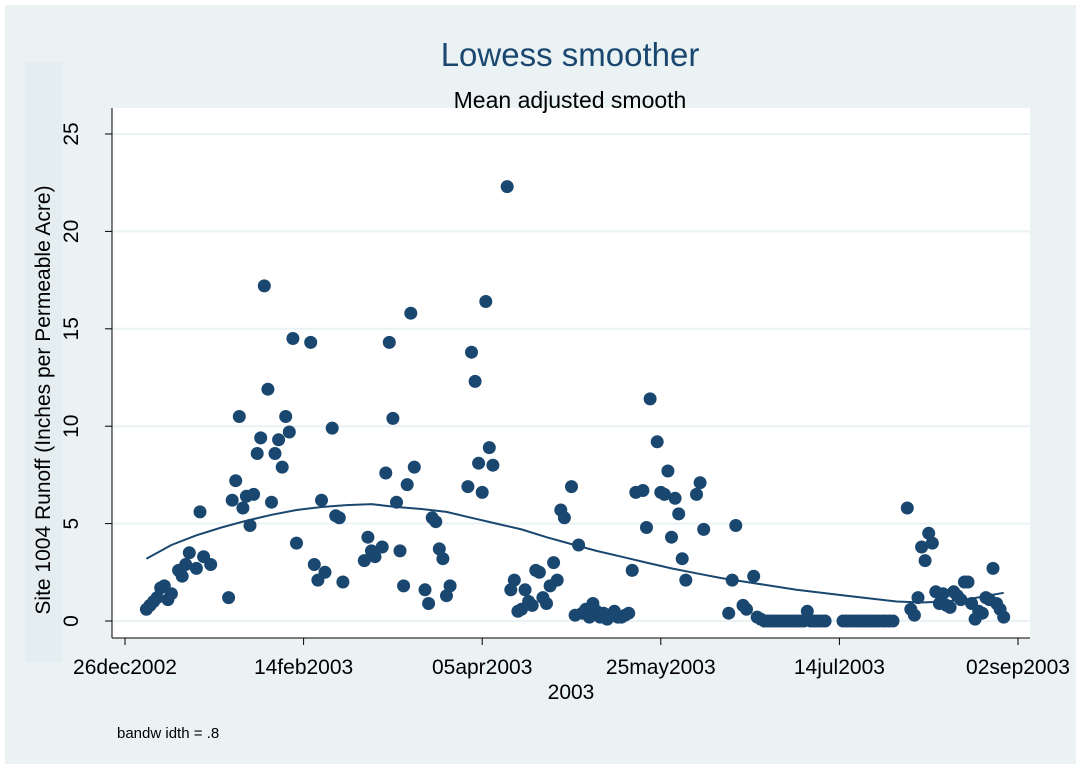 The height and width of the screenshot is (774, 1081). Describe the element at coordinates (125, 667) in the screenshot. I see `x-tick-label: 26dec2002` at that location.